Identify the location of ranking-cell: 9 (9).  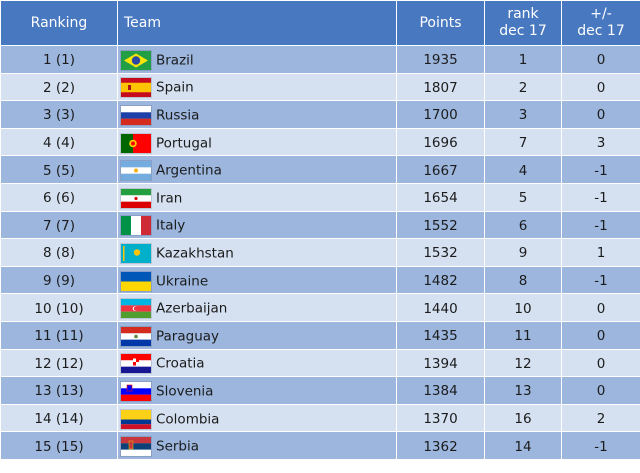
(59, 280).